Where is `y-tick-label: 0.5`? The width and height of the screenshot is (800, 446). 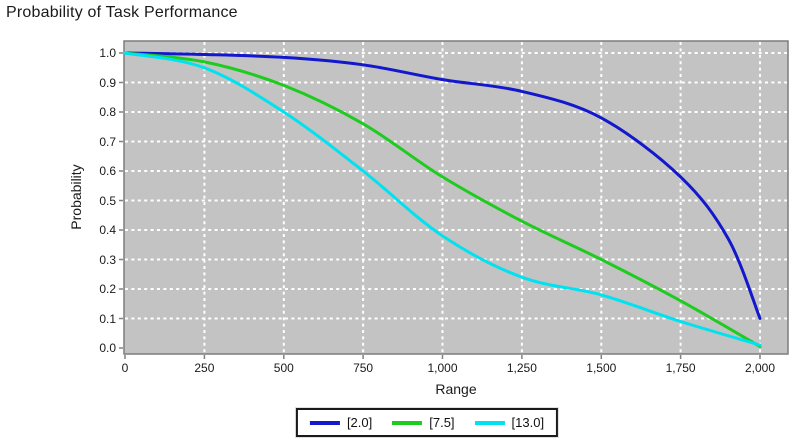 y-tick-label: 0.5 is located at coordinates (107, 200).